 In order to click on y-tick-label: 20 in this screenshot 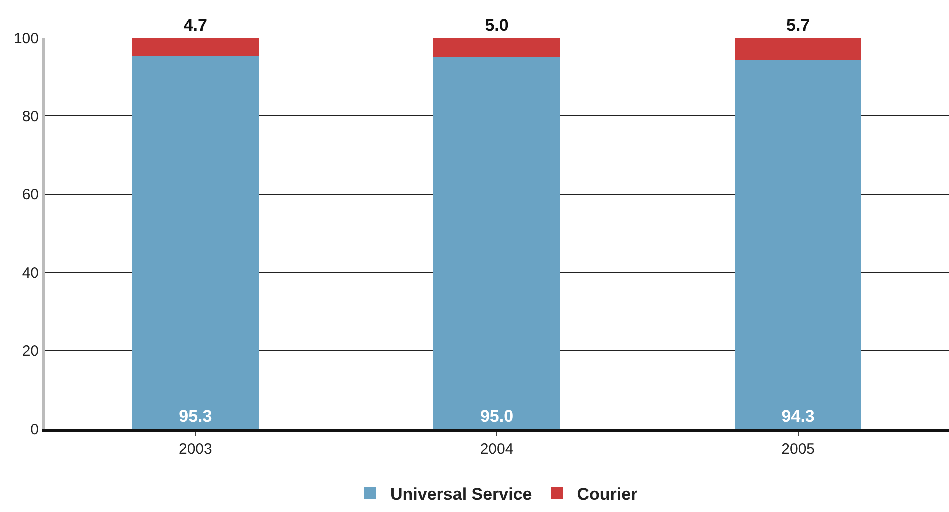, I will do `click(30, 351)`.